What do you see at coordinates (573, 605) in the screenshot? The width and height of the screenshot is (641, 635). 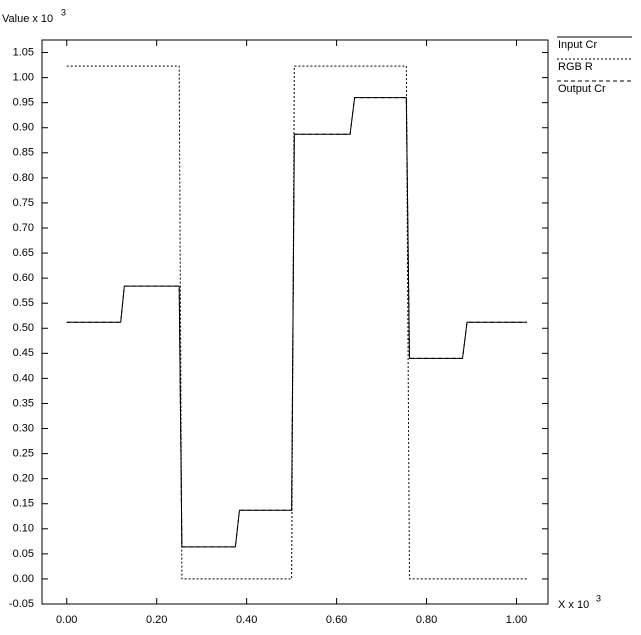 I see `x-axis-label: X x 10` at bounding box center [573, 605].